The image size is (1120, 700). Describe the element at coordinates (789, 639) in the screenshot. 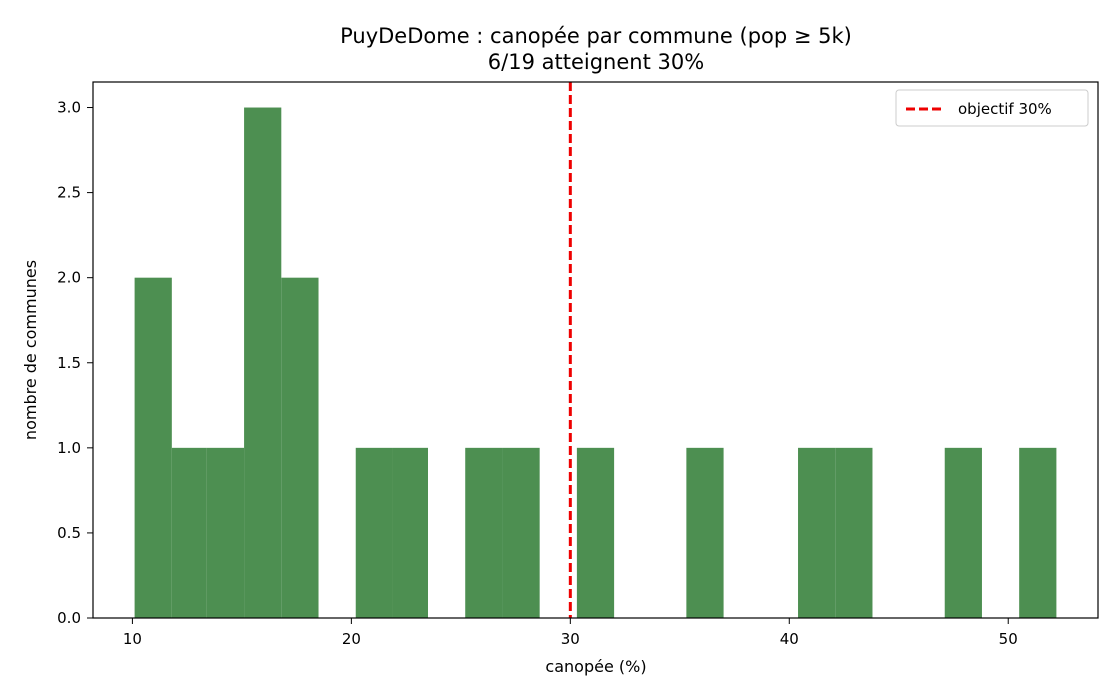

I see `x-tick-label: 40` at that location.